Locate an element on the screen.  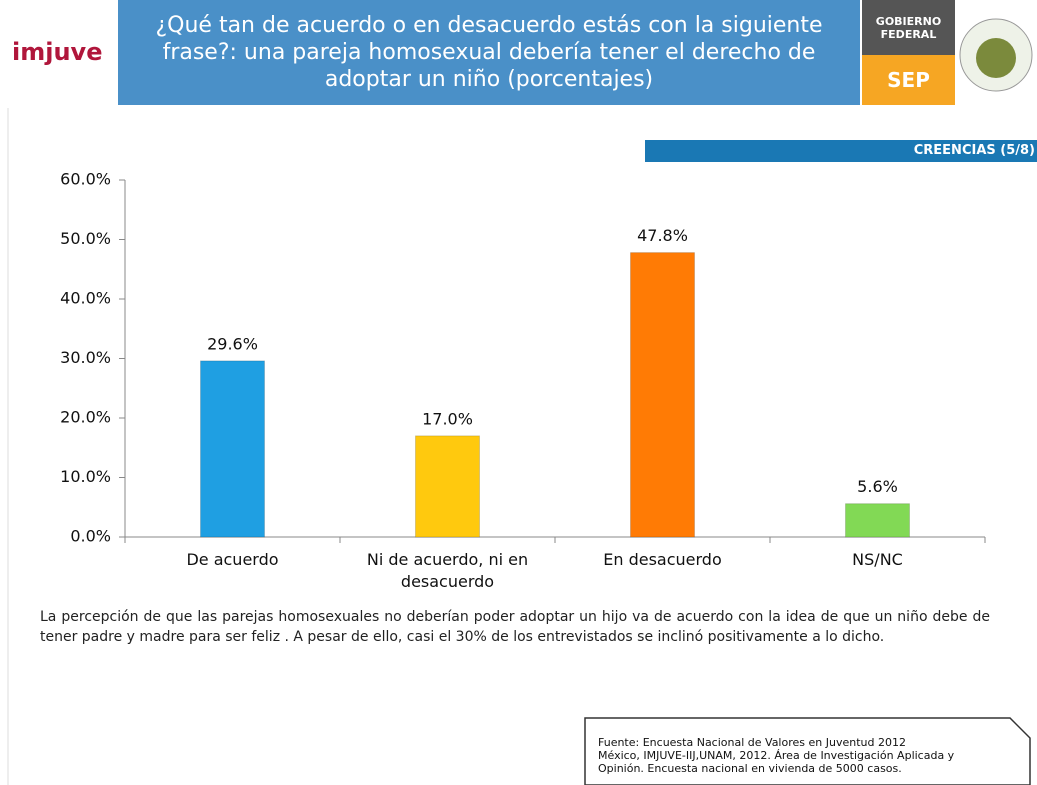
value-label: 17.0% is located at coordinates (447, 418).